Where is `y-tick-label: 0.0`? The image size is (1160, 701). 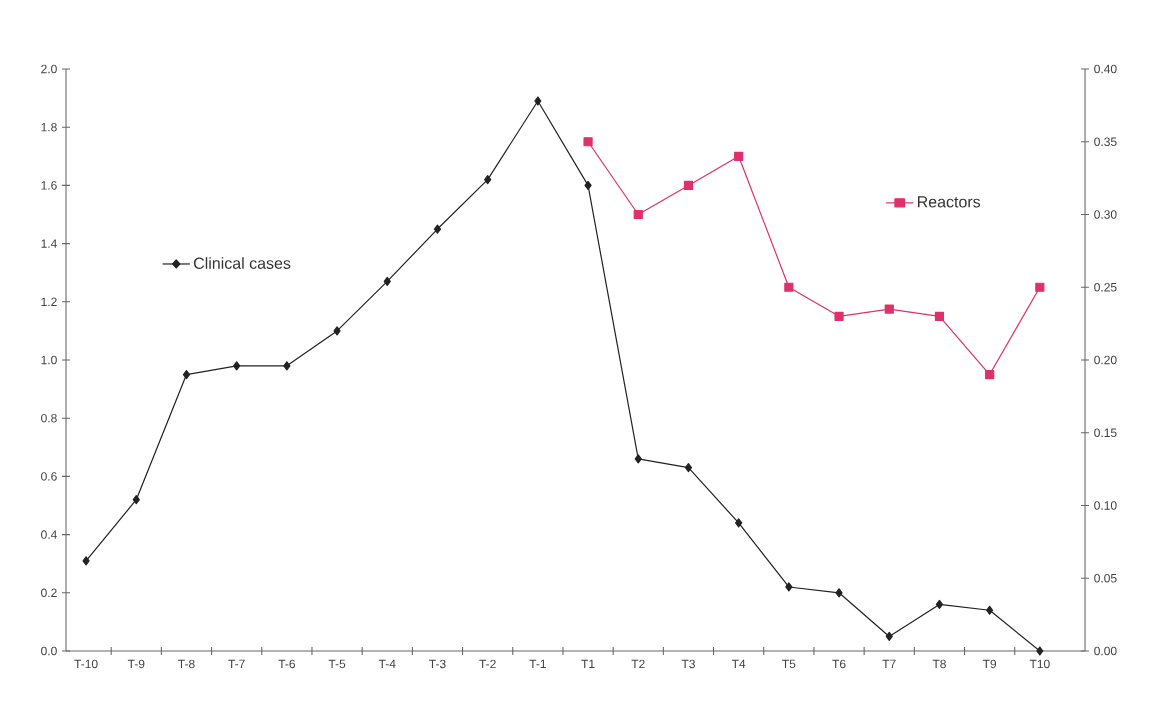
y-tick-label: 0.0 is located at coordinates (49, 651).